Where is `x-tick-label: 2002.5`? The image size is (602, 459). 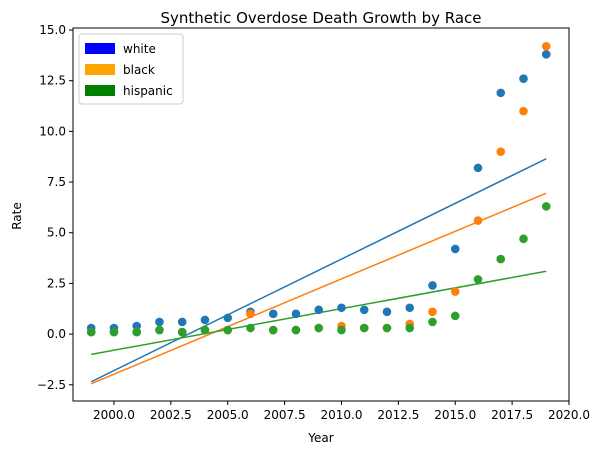 x-tick-label: 2002.5 is located at coordinates (171, 415).